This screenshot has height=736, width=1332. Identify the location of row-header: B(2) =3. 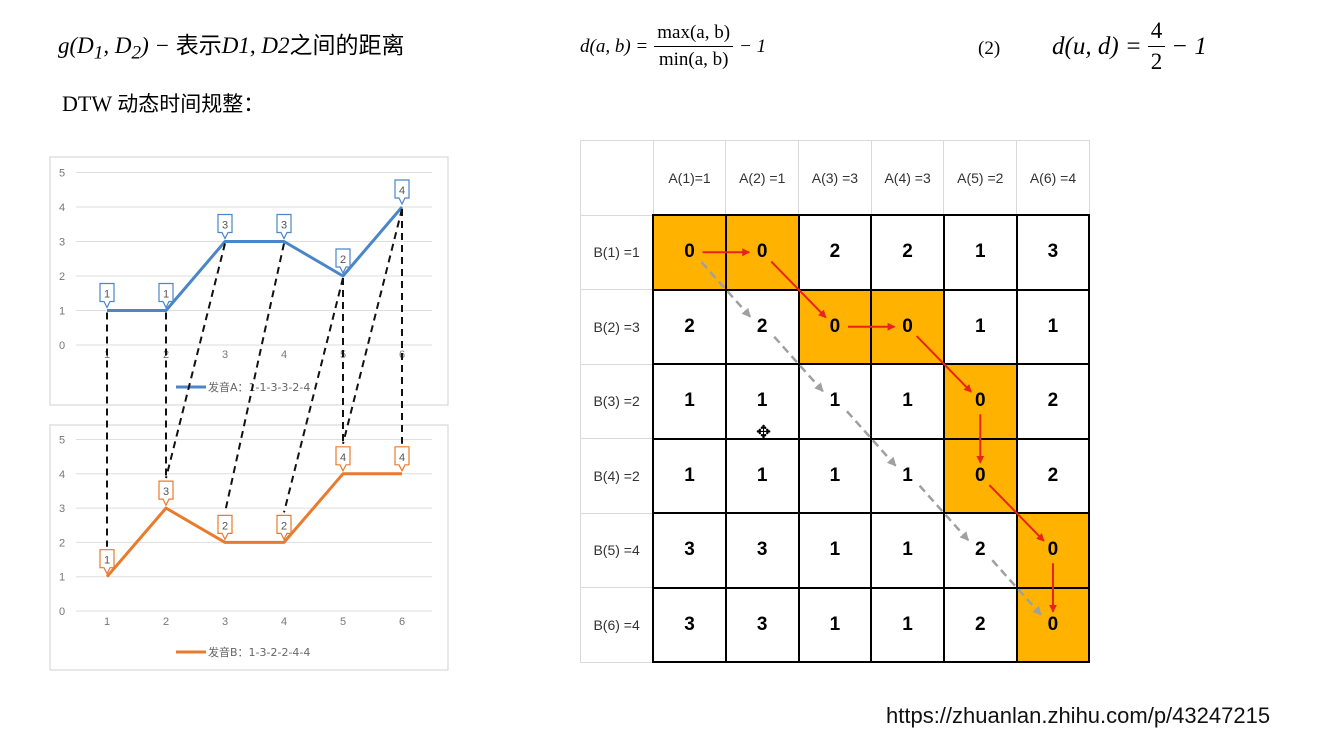
(617, 327).